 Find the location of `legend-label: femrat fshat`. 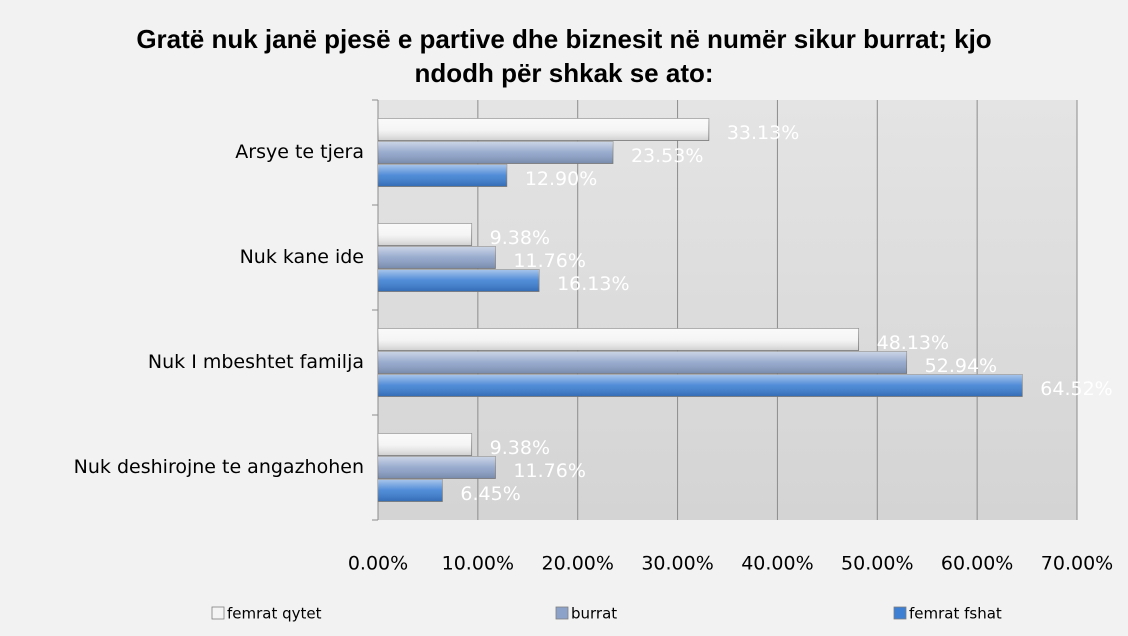

legend-label: femrat fshat is located at coordinates (955, 614).